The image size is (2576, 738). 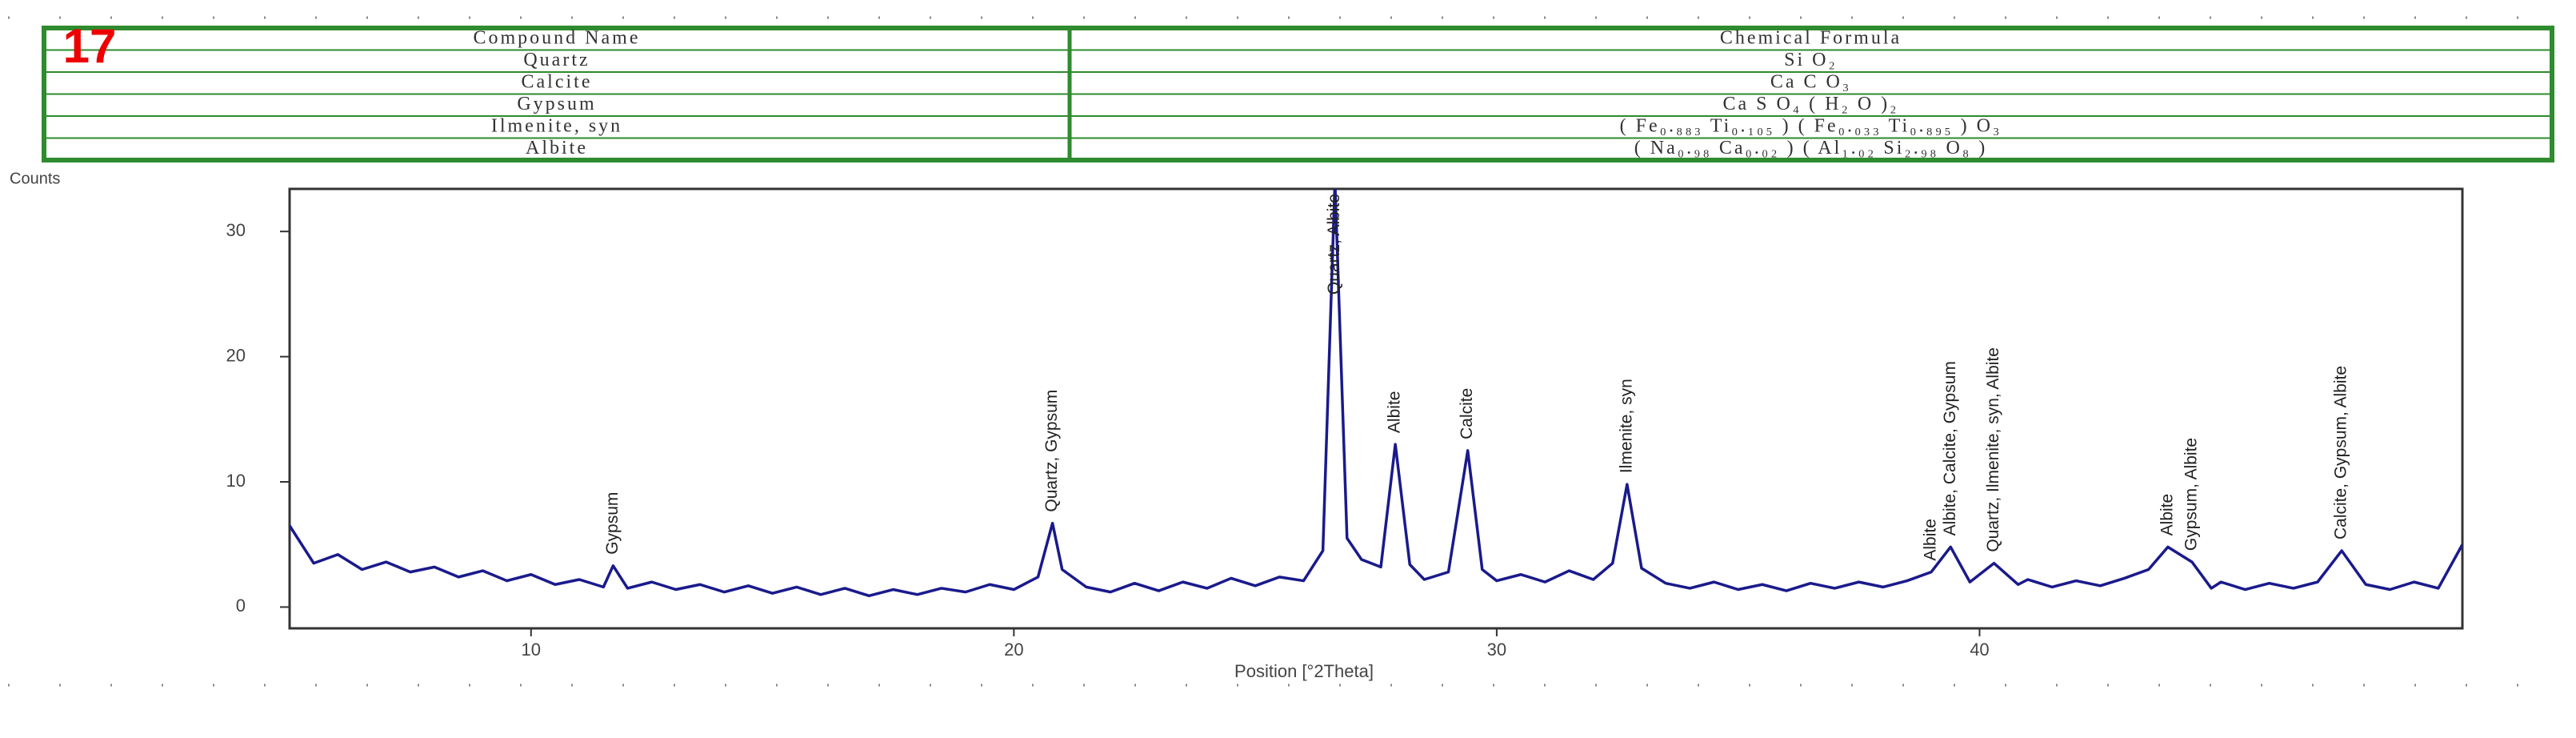 What do you see at coordinates (1950, 448) in the screenshot?
I see `peak-label: Albite, Calcite, Gypsum` at bounding box center [1950, 448].